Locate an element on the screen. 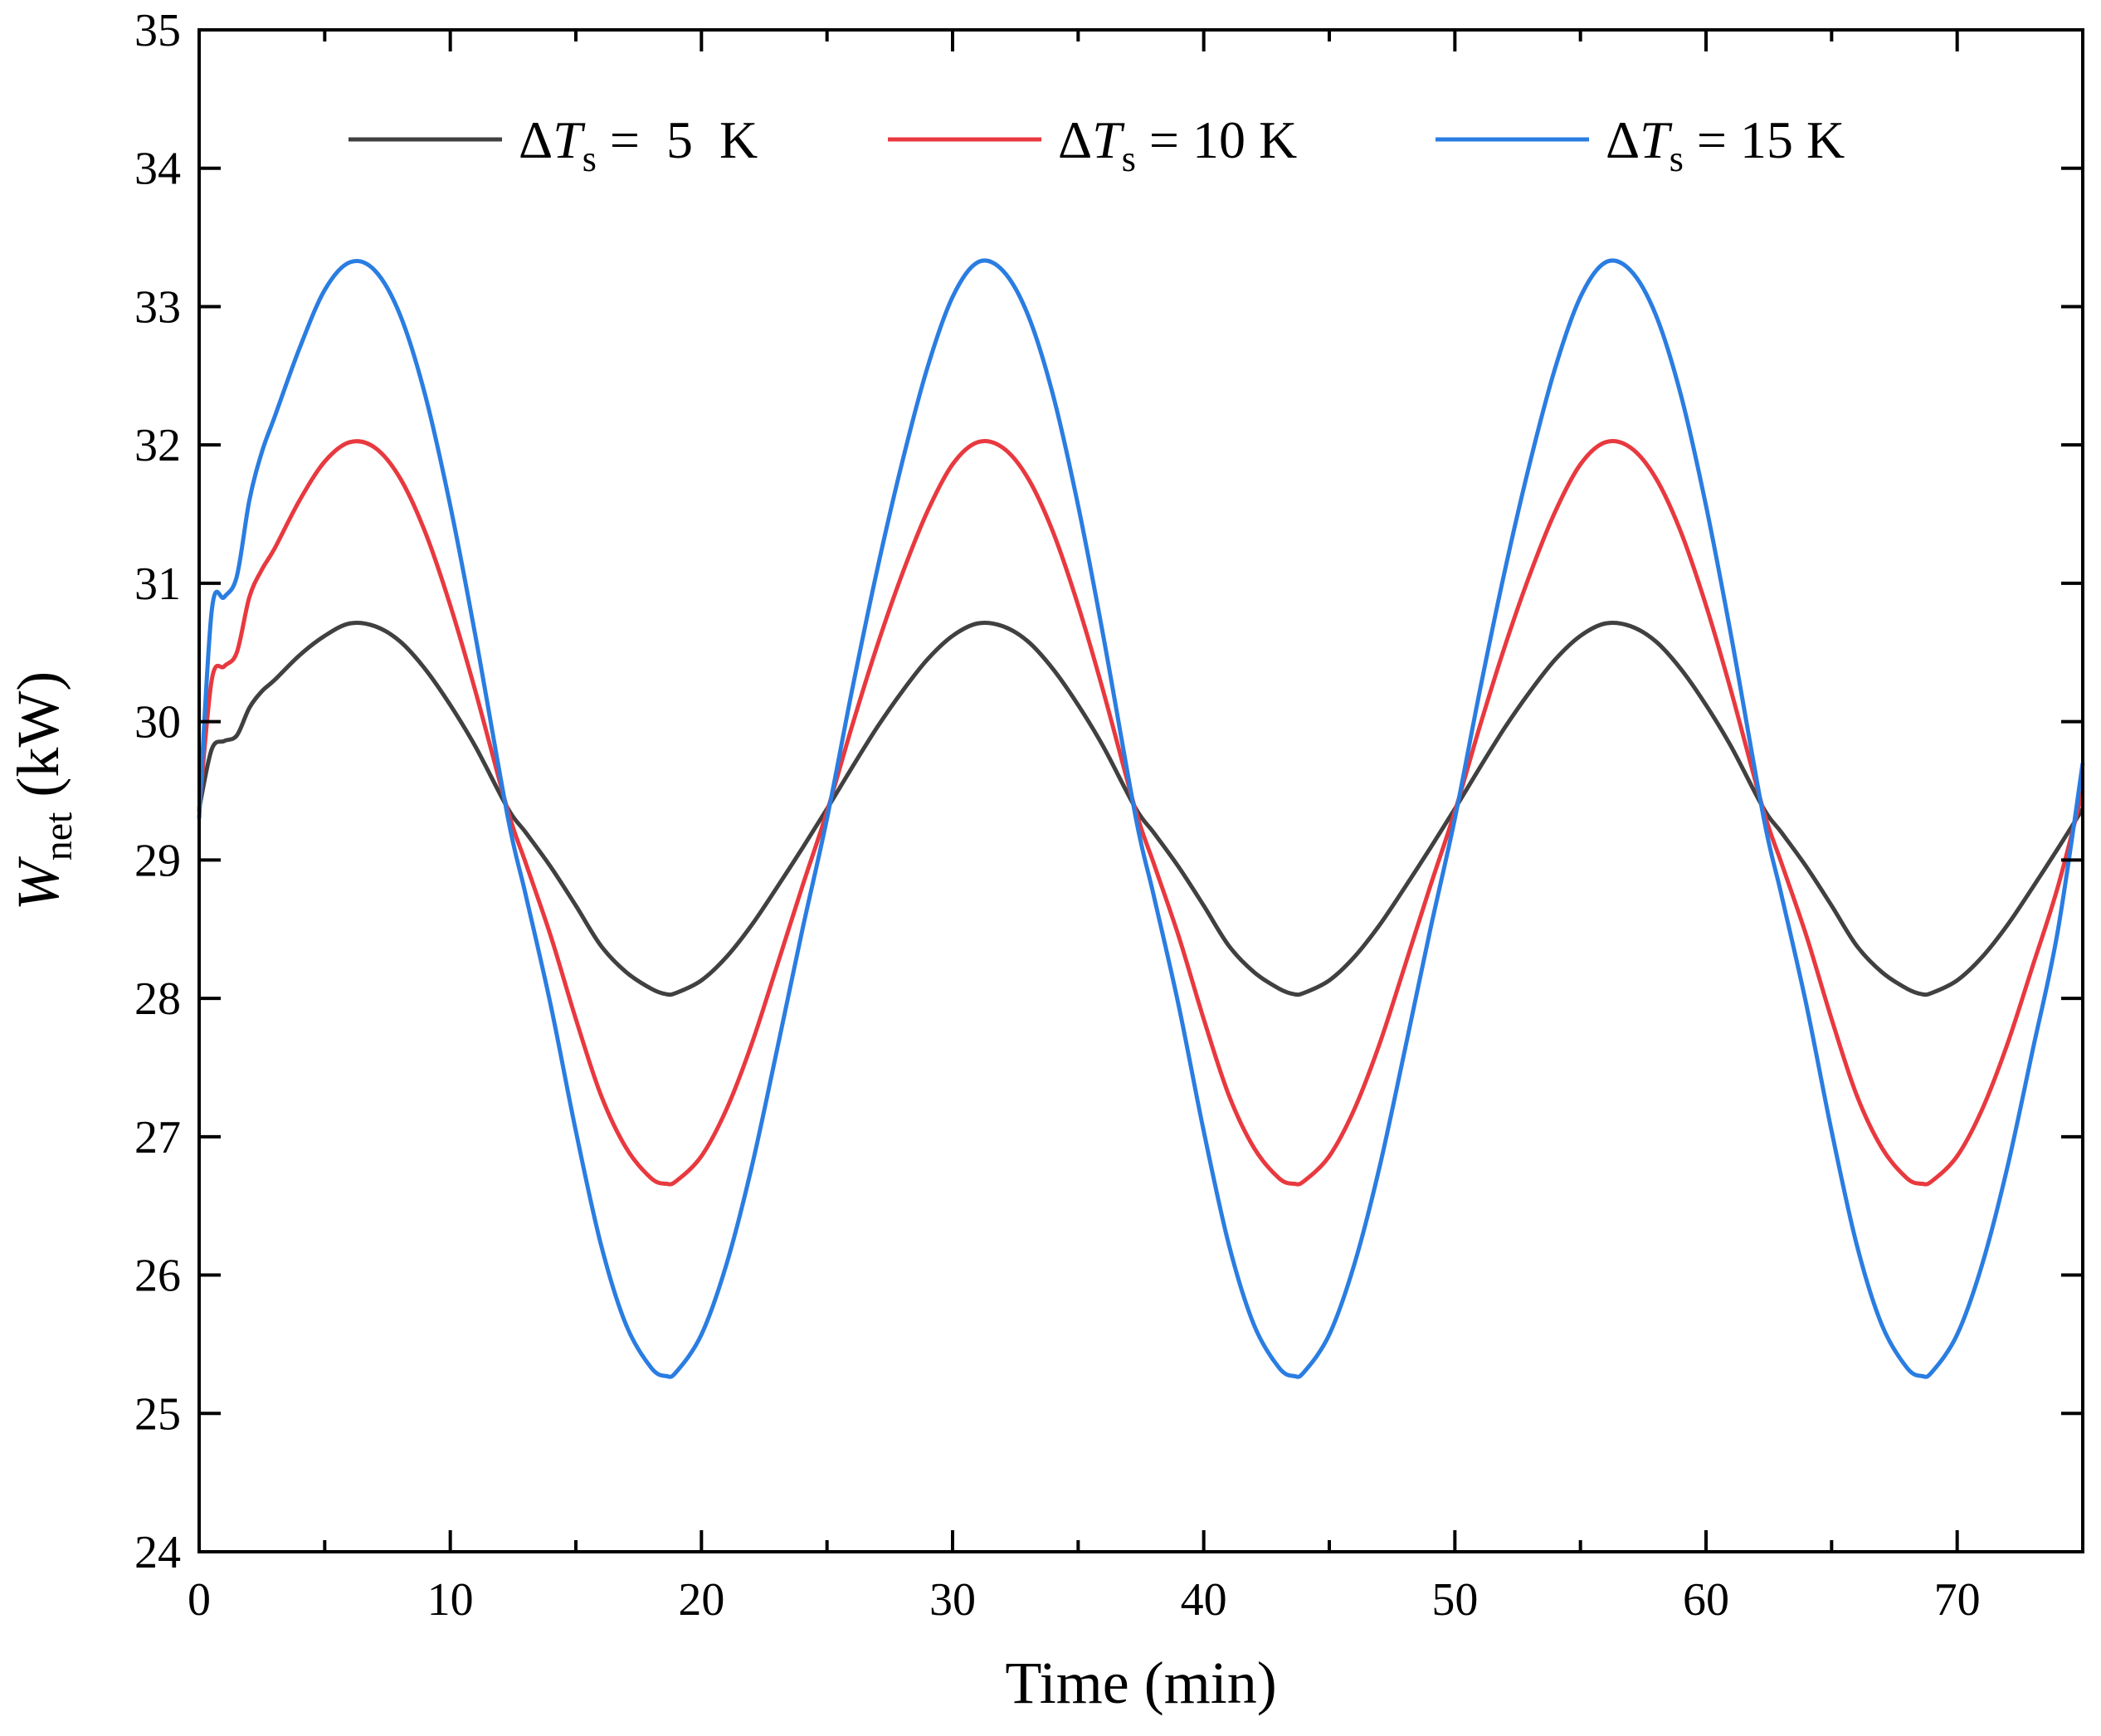 This screenshot has height=1736, width=2101. y-tick-label: 24 is located at coordinates (158, 1552).